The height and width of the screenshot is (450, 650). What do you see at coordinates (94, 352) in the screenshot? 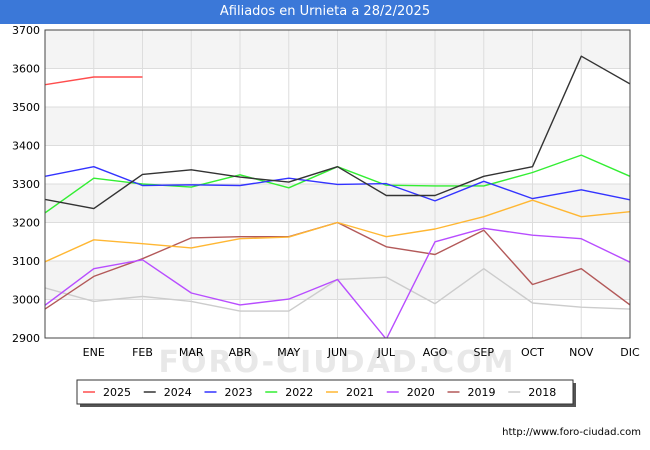
I see `x-tick-label: ENE` at bounding box center [94, 352].